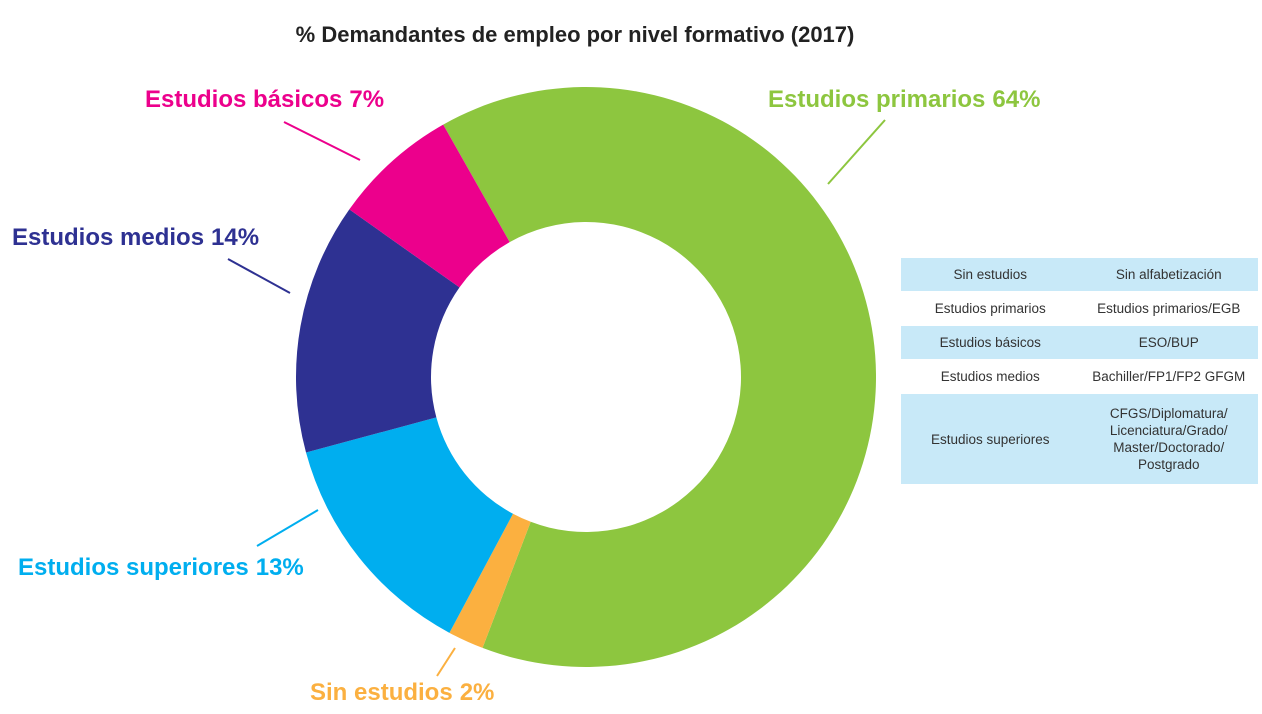  What do you see at coordinates (1168, 342) in the screenshot?
I see `table-cell: ESO/BUP` at bounding box center [1168, 342].